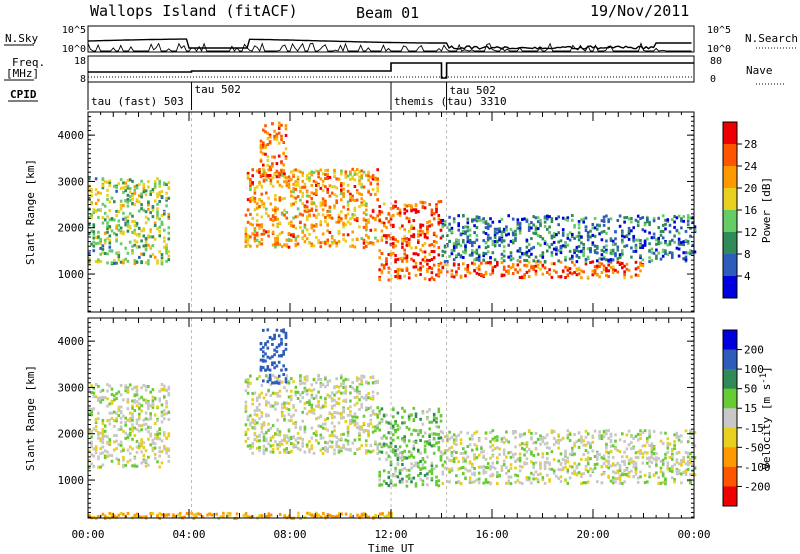 This screenshot has height=554, width=800. Describe the element at coordinates (71, 434) in the screenshot. I see `y-tick-label: 2000` at that location.